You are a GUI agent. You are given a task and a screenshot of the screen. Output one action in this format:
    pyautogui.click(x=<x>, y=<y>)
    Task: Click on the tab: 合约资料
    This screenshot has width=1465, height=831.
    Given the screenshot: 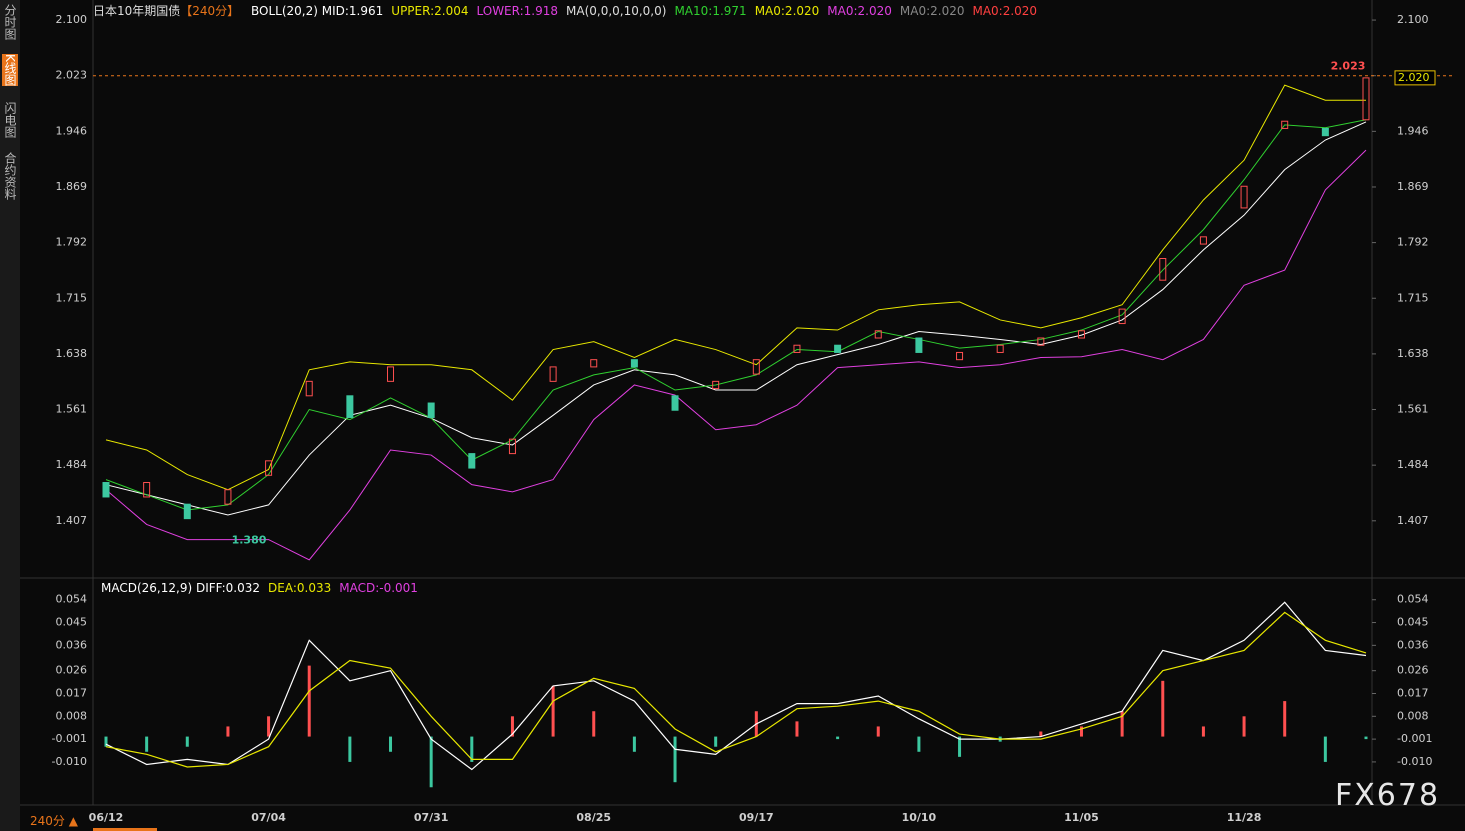 What is the action you would take?
    pyautogui.click(x=10, y=176)
    